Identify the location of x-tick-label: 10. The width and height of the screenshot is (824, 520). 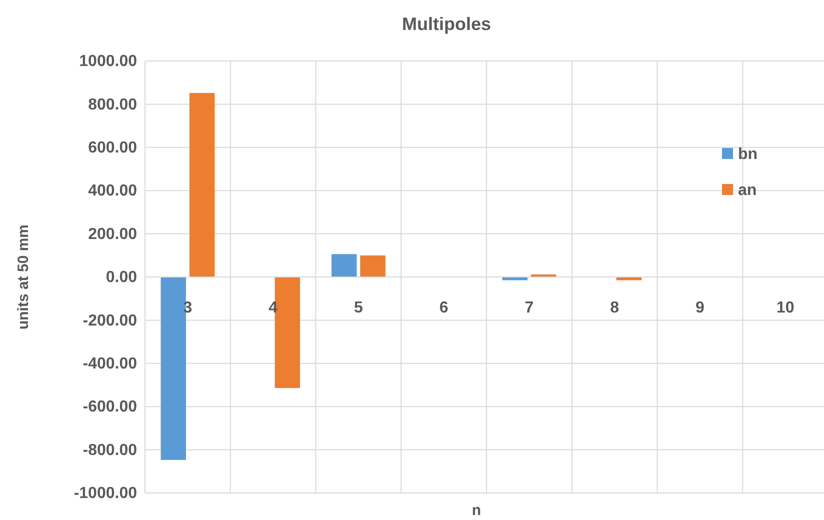
(785, 307).